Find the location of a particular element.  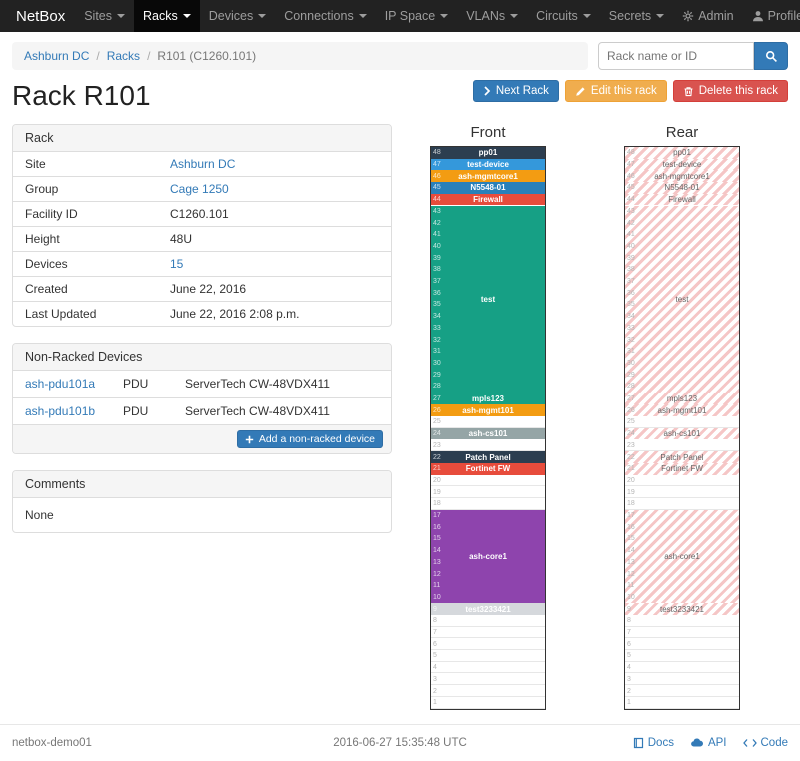

rack-unit-number: 14 is located at coordinates (631, 551).